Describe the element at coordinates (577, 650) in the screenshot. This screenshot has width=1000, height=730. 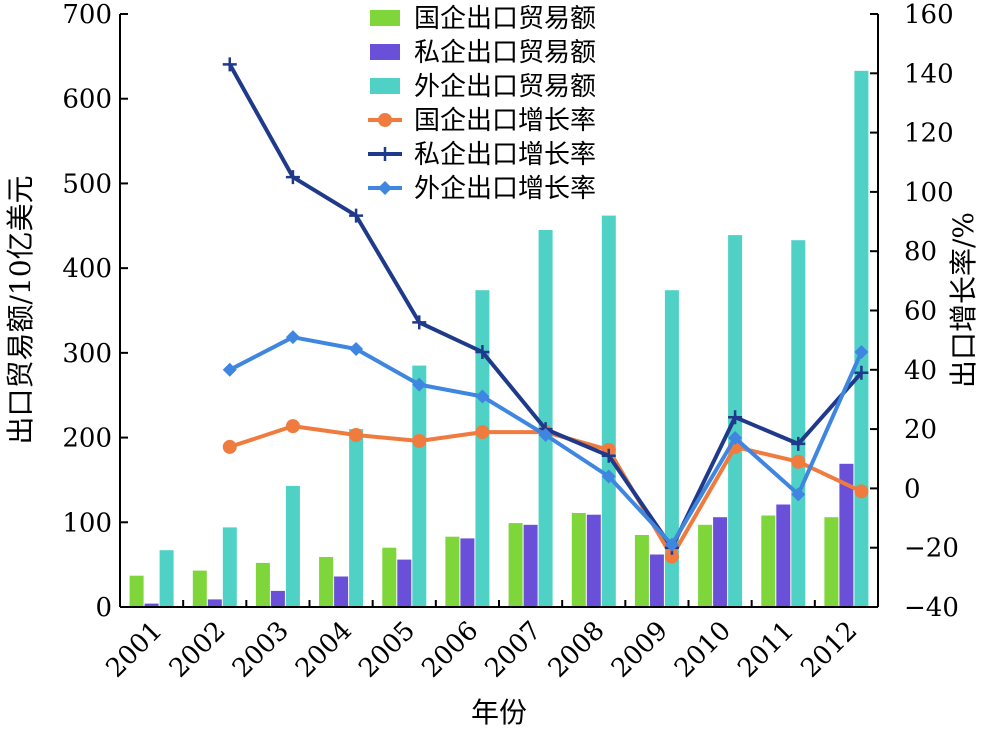
I see `x-tick-label: 2008` at that location.